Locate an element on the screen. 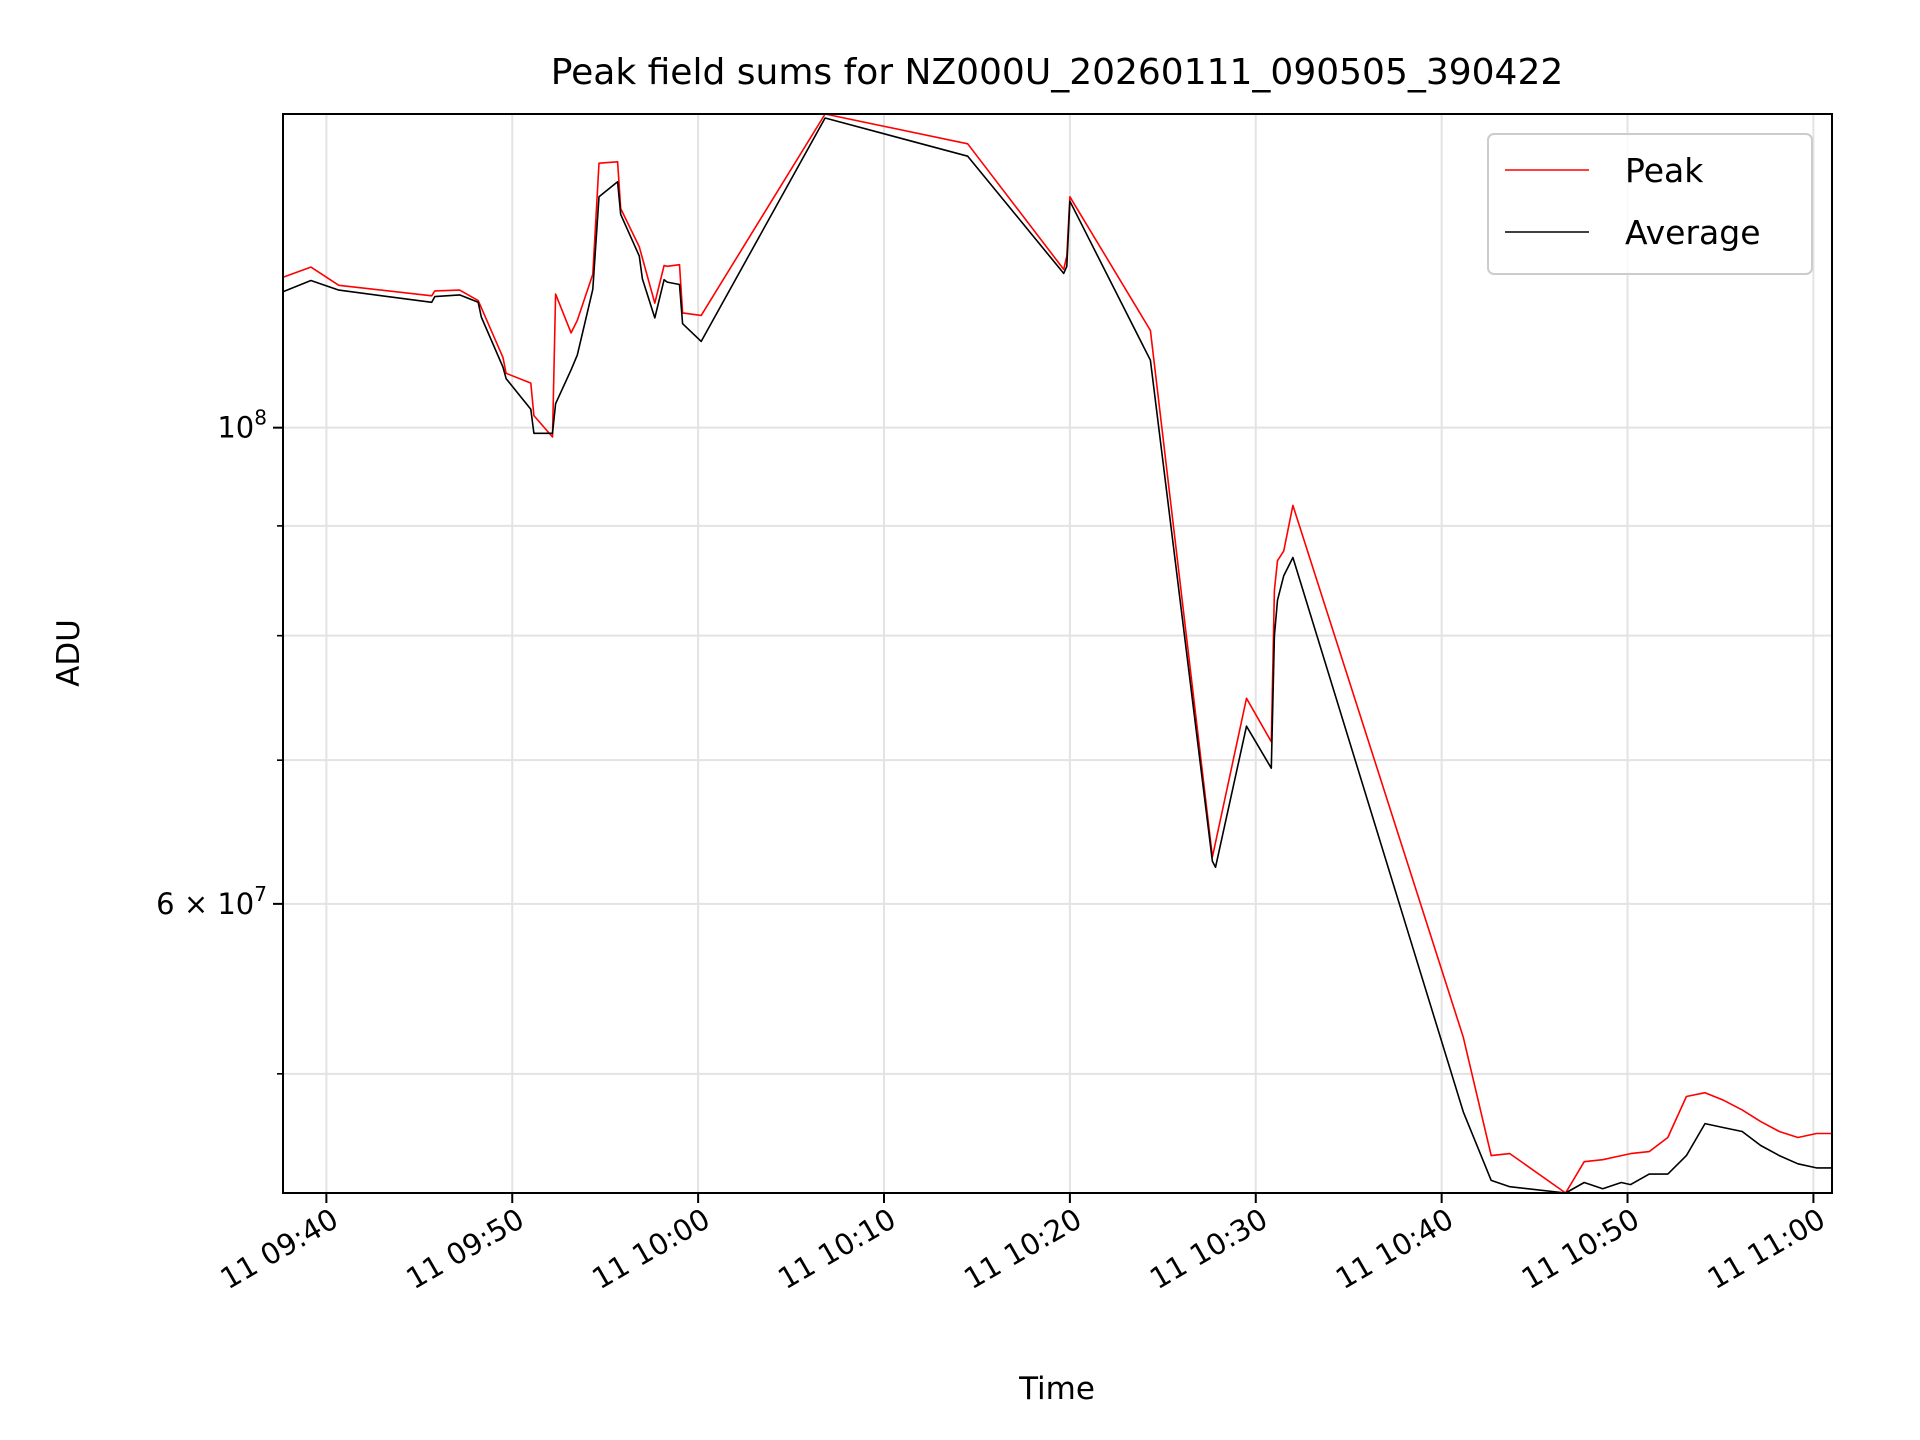 The image size is (1920, 1440). y-tick-label: 6 × 107 is located at coordinates (211, 901).